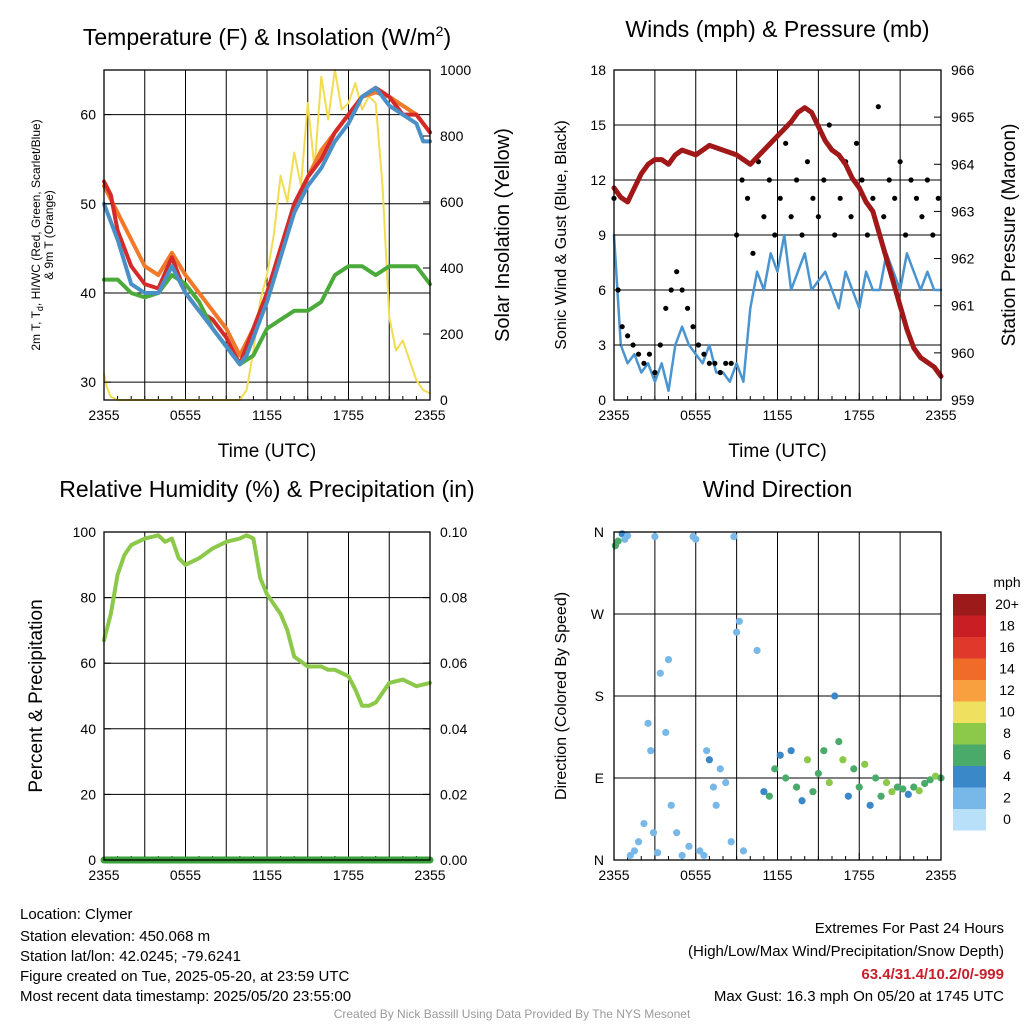  Describe the element at coordinates (598, 180) in the screenshot. I see `y-tick-label: 12` at that location.